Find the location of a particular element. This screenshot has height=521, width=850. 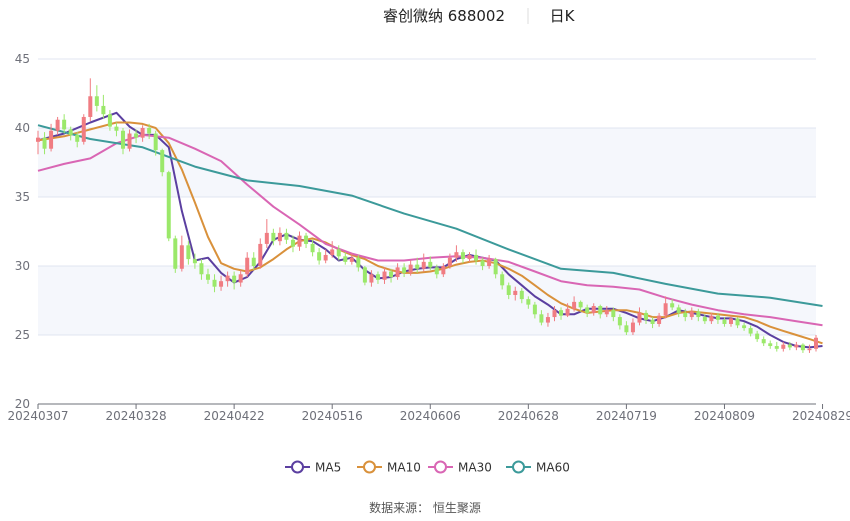

legend-item-ma5: MA5 is located at coordinates (313, 467).